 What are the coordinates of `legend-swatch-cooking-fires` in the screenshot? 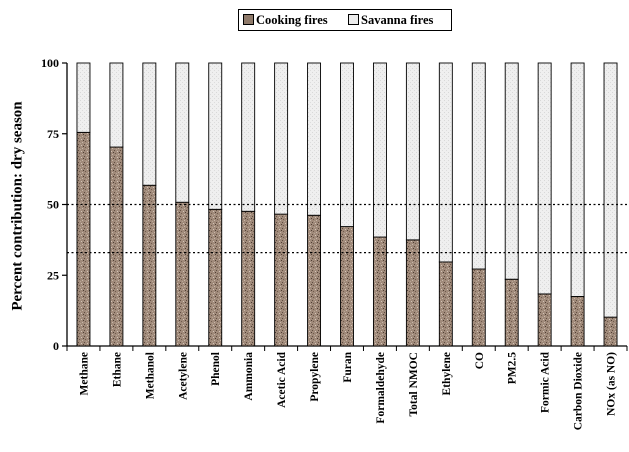 It's located at (248, 19).